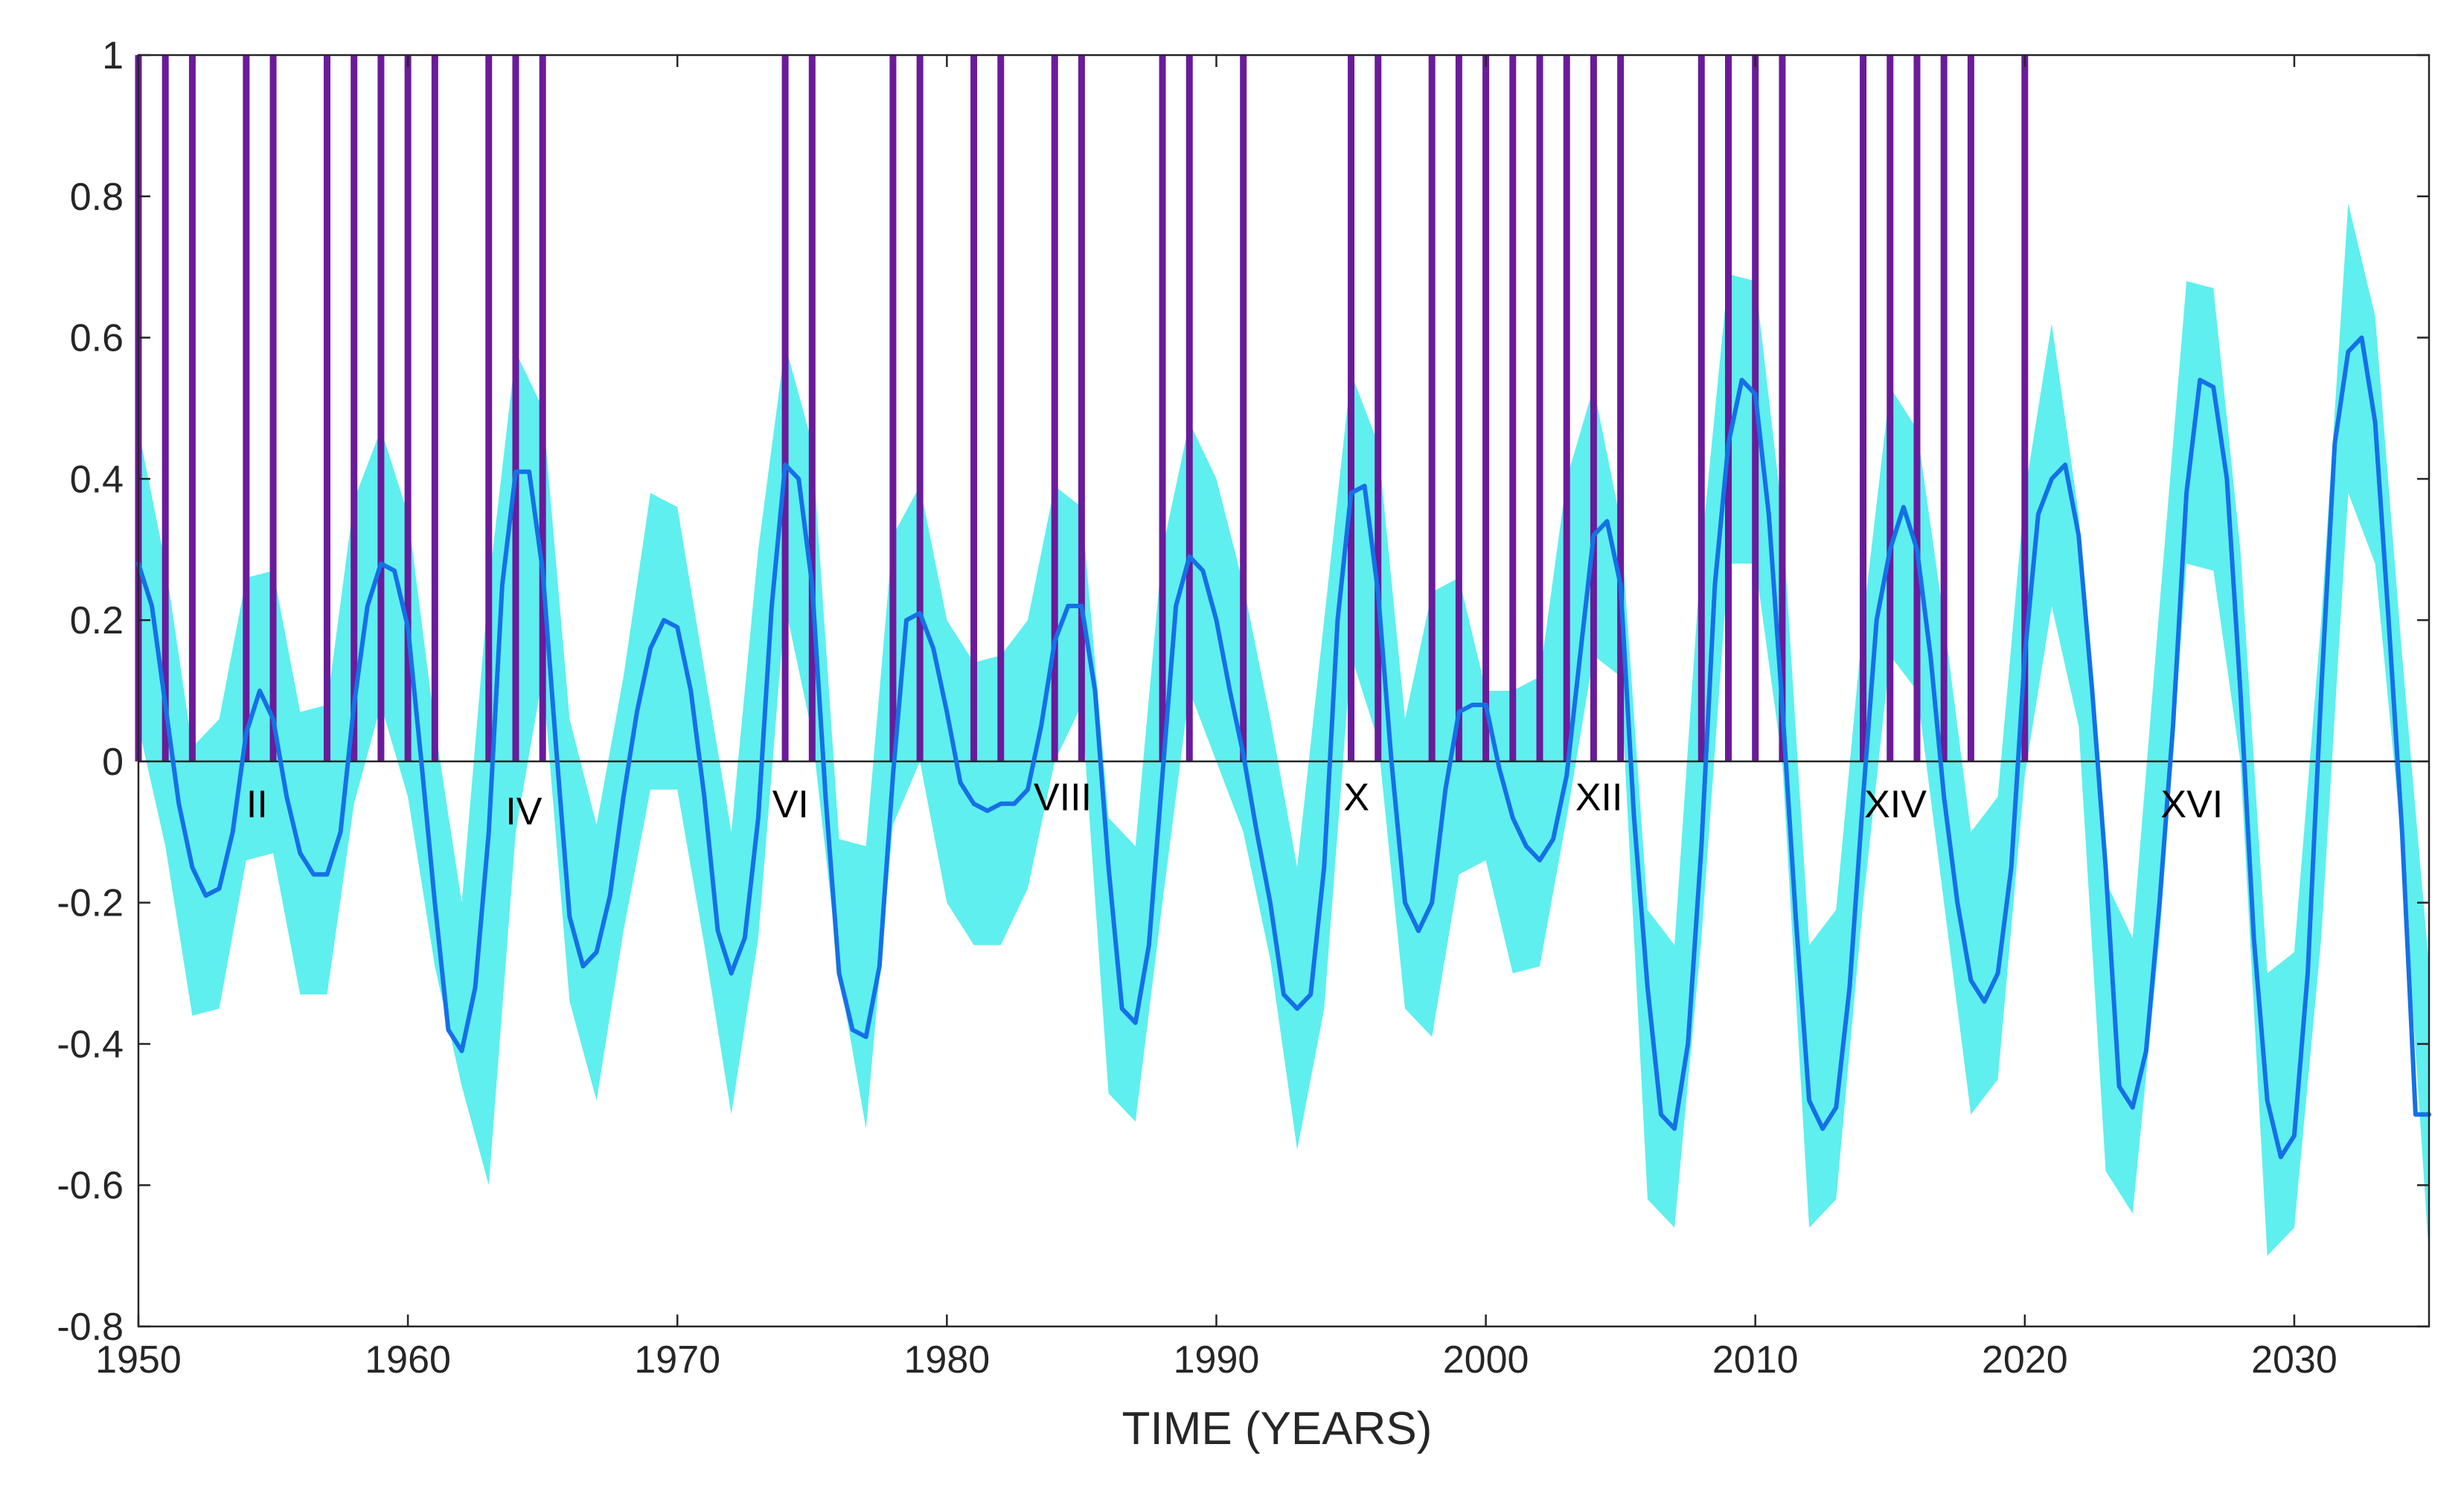 Image resolution: width=2464 pixels, height=1485 pixels. What do you see at coordinates (1755, 1360) in the screenshot?
I see `x-tick-label-2010: 2010` at bounding box center [1755, 1360].